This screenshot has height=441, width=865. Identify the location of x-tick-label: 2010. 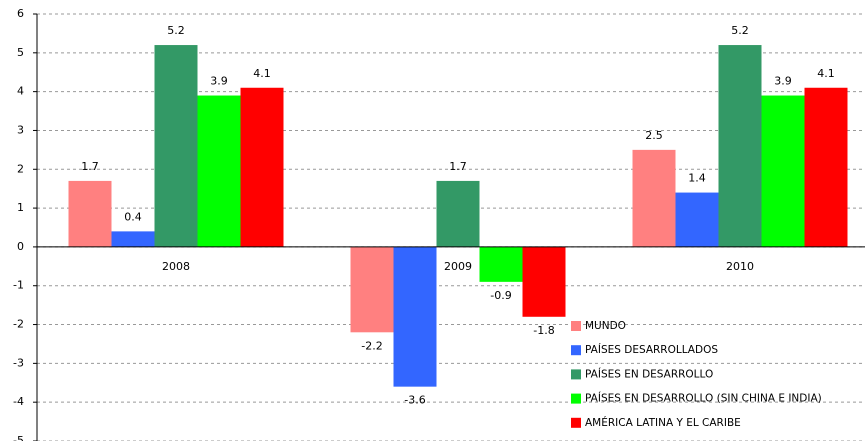
(740, 266).